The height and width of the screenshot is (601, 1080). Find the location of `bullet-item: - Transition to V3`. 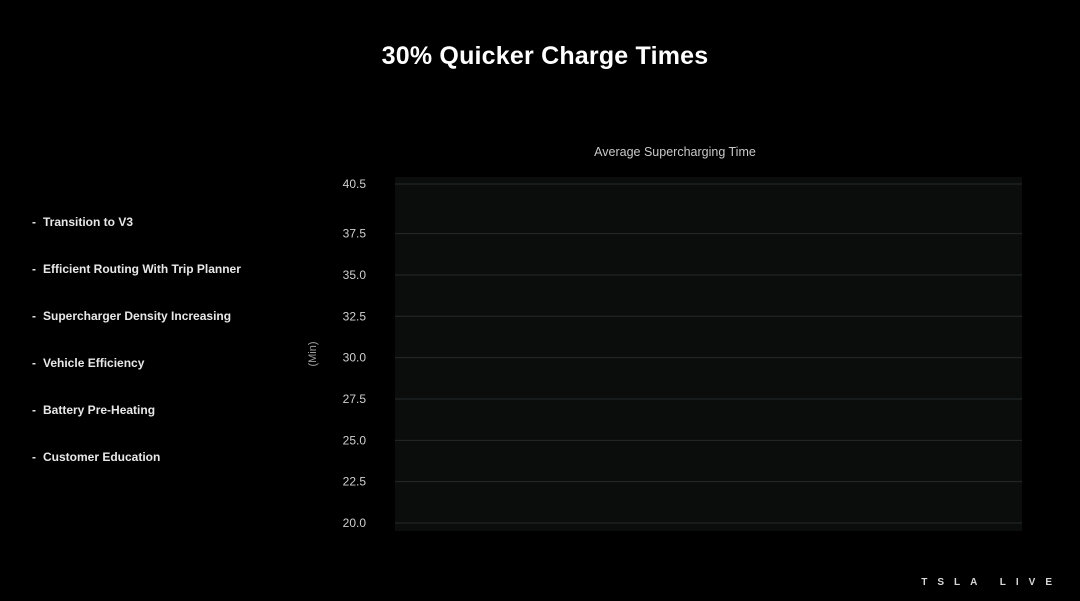

bullet-item: - Transition to V3 is located at coordinates (136, 235).